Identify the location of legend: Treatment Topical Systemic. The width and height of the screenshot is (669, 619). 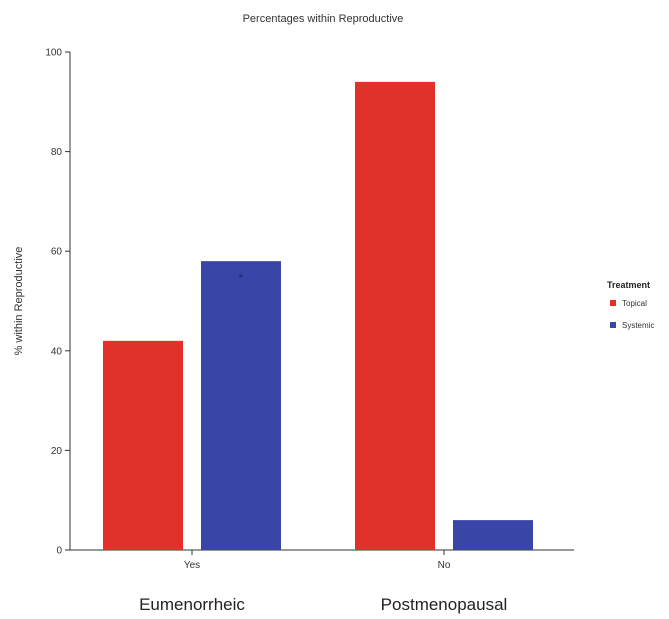
(630, 305).